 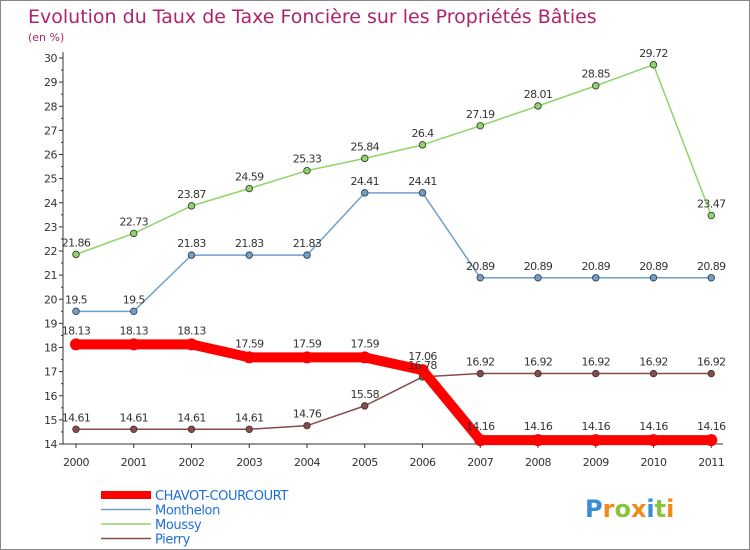 I want to click on y-tick-label: 28, so click(x=50, y=106).